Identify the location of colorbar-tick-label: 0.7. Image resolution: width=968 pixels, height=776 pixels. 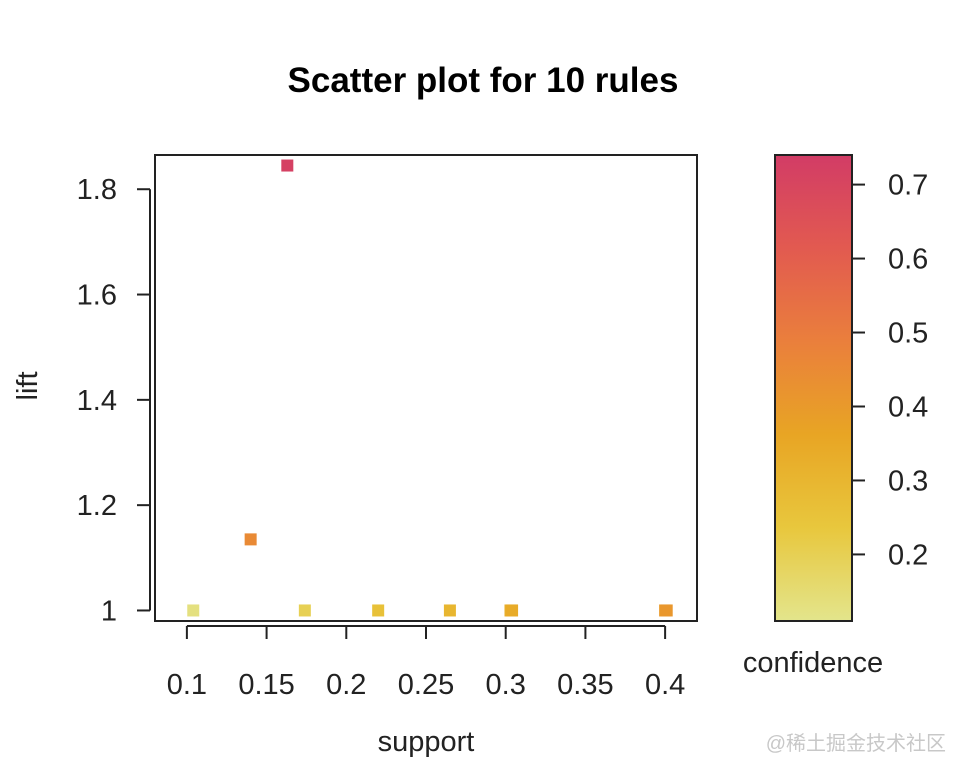
(908, 186).